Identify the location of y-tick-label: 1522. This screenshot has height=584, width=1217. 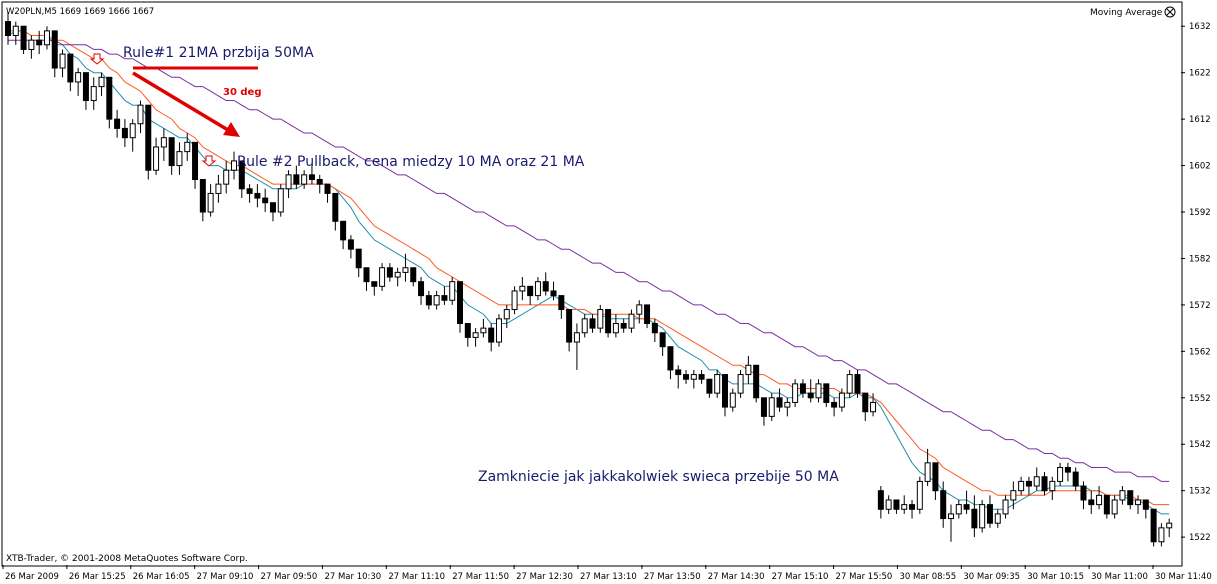
(1200, 538).